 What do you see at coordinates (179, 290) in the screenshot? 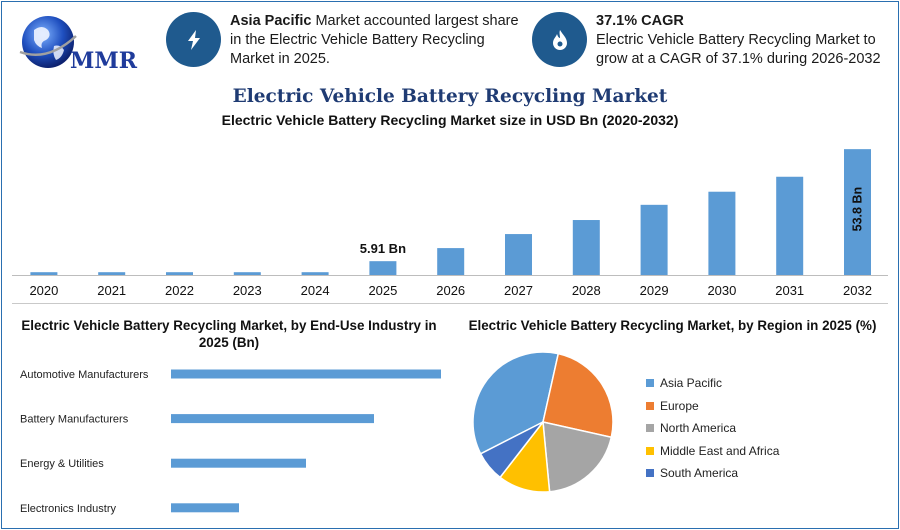
I see `tick-label-2022: 2022` at bounding box center [179, 290].